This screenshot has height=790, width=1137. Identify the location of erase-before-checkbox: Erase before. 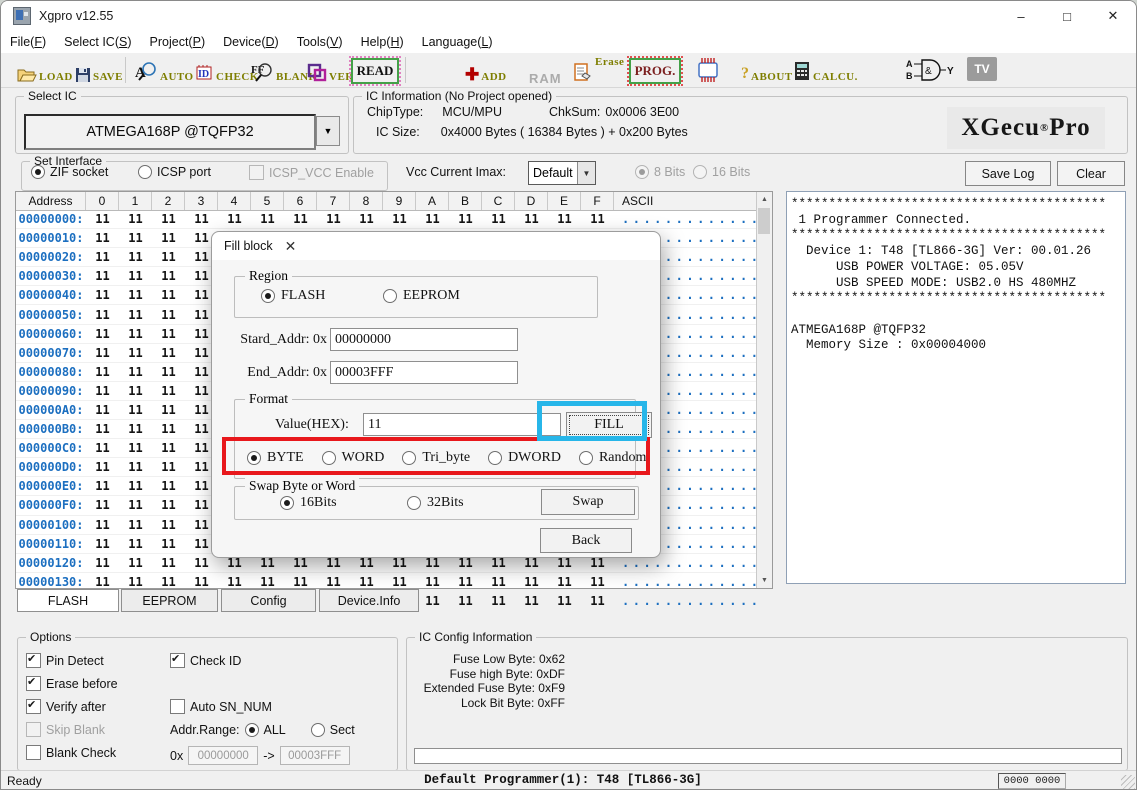
(72, 683).